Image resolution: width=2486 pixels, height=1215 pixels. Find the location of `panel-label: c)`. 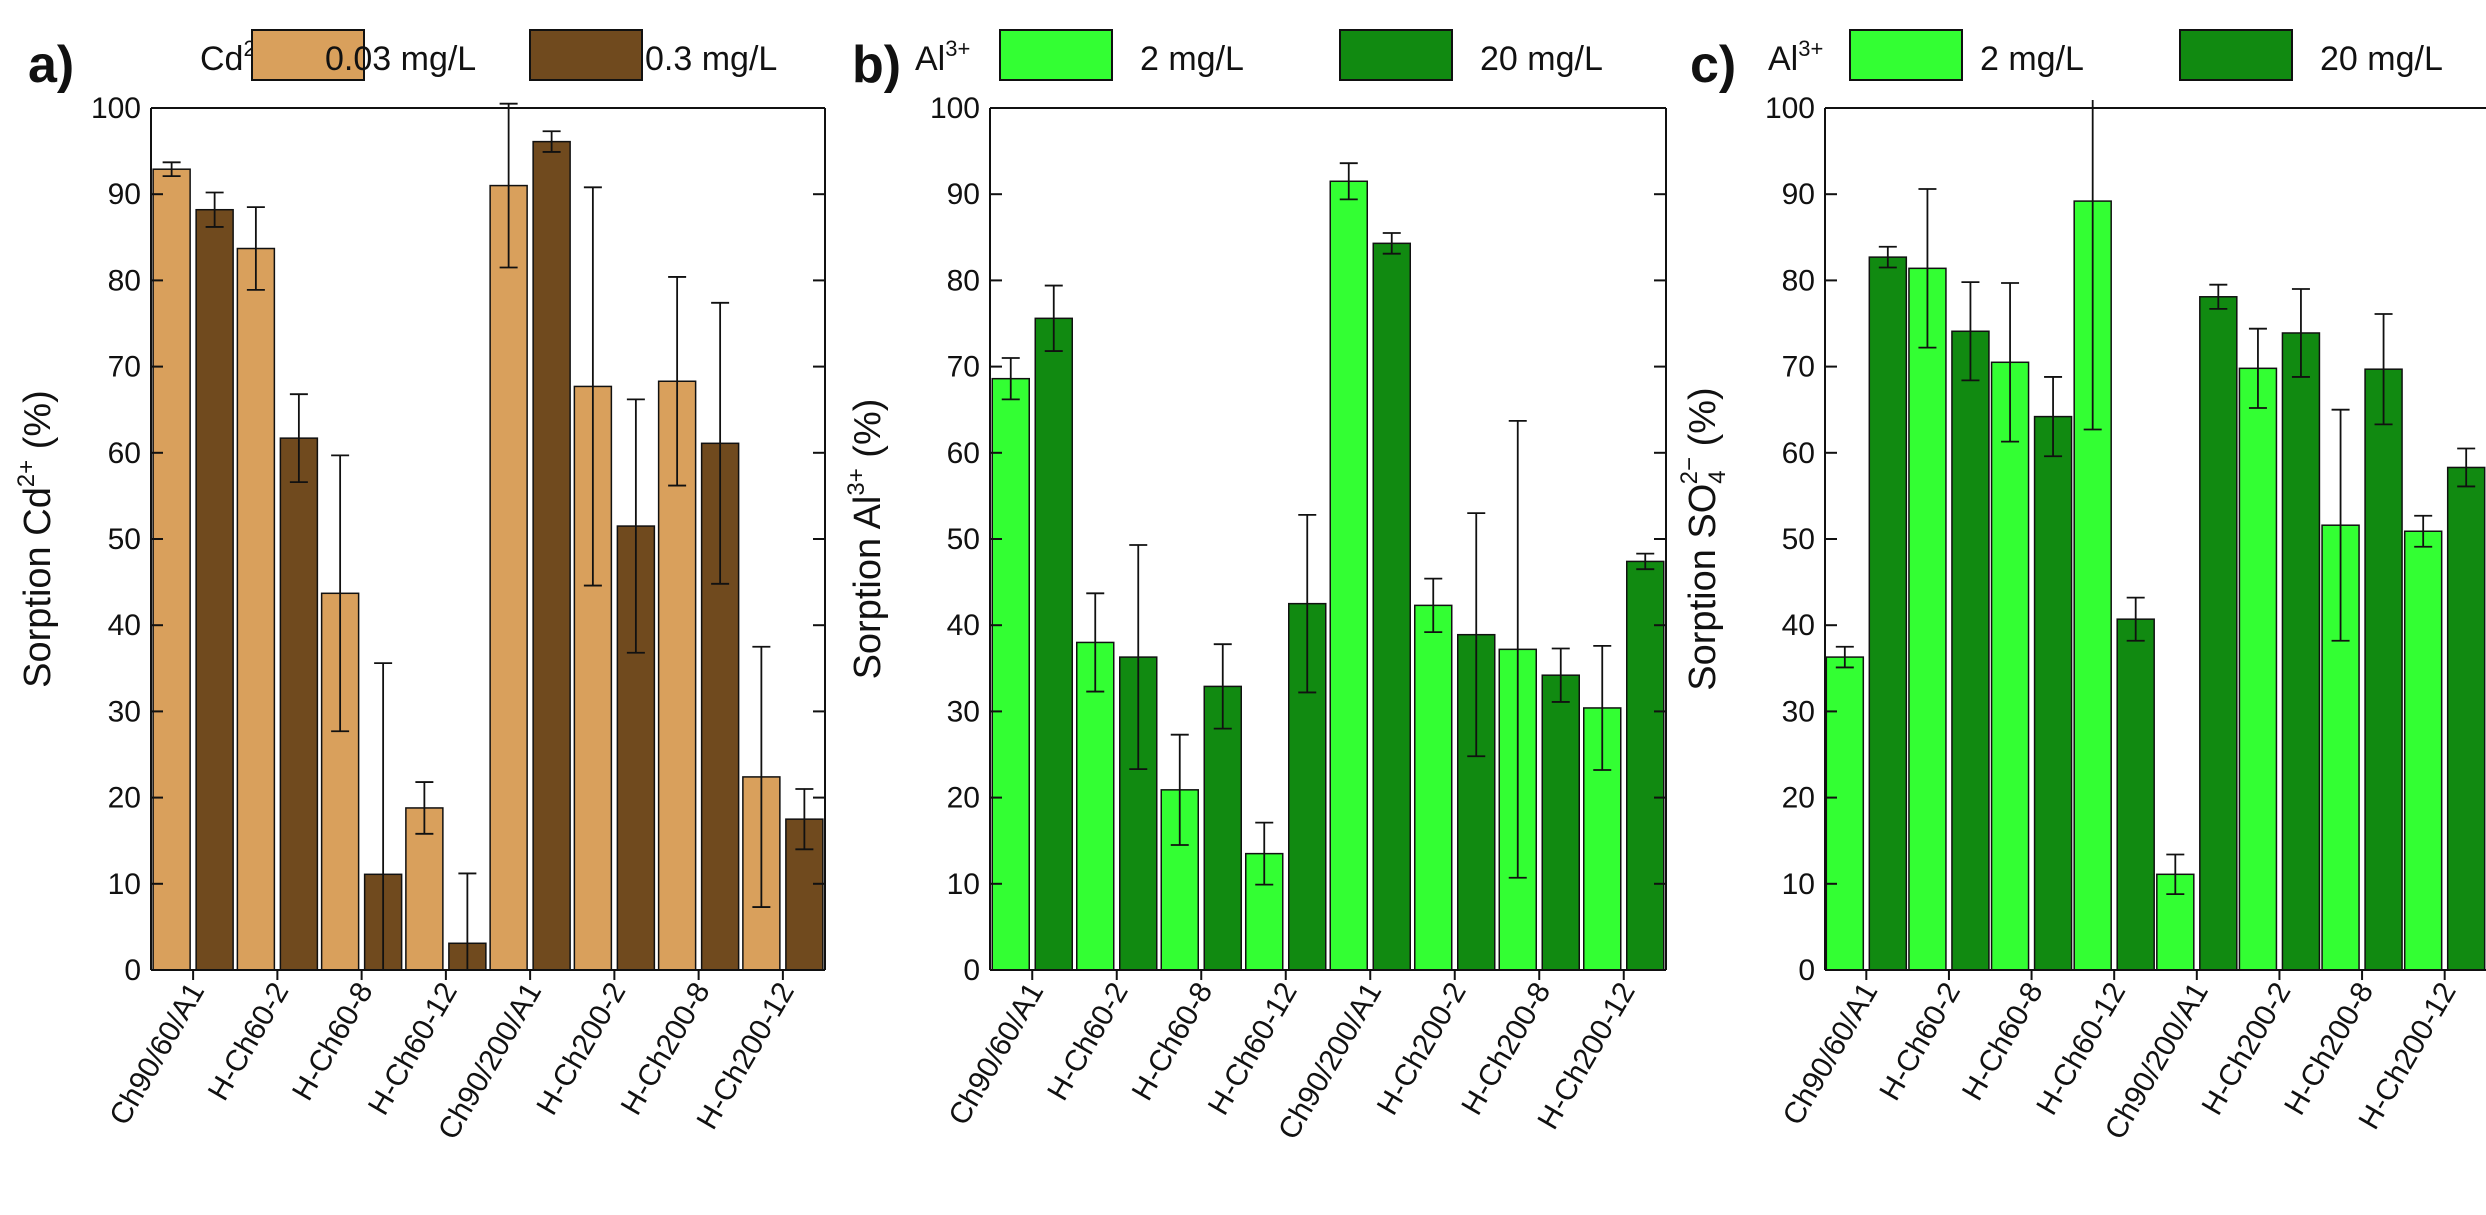

panel-label: c) is located at coordinates (1713, 65).